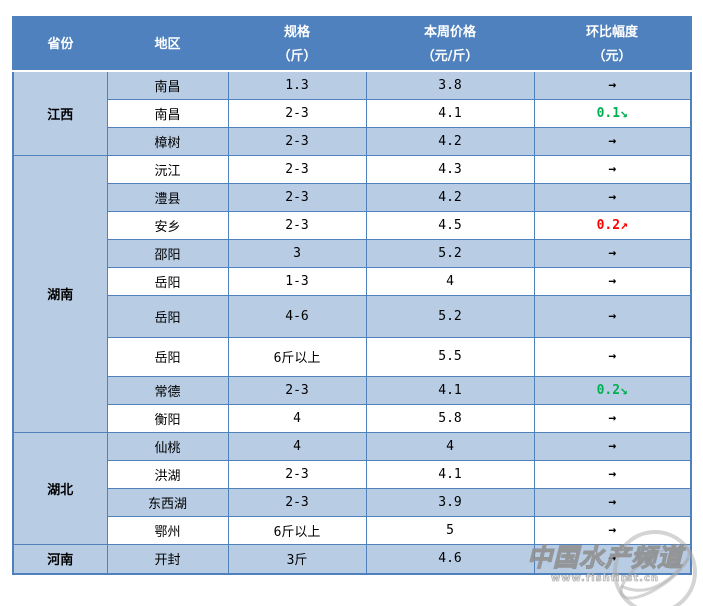 This screenshot has width=703, height=606. Describe the element at coordinates (167, 141) in the screenshot. I see `region-cell: 樟树` at that location.